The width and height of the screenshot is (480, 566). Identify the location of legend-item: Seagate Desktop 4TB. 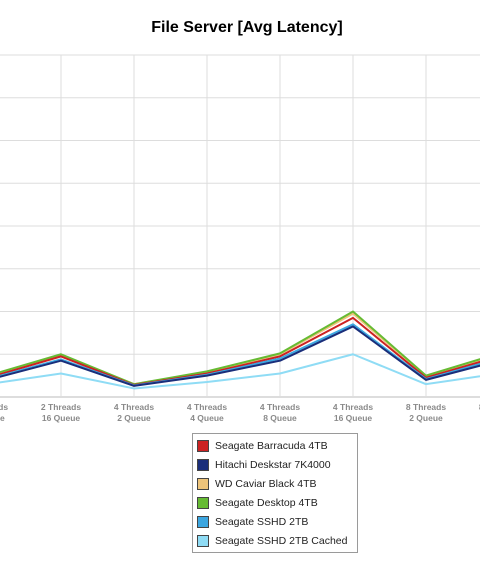
(275, 502).